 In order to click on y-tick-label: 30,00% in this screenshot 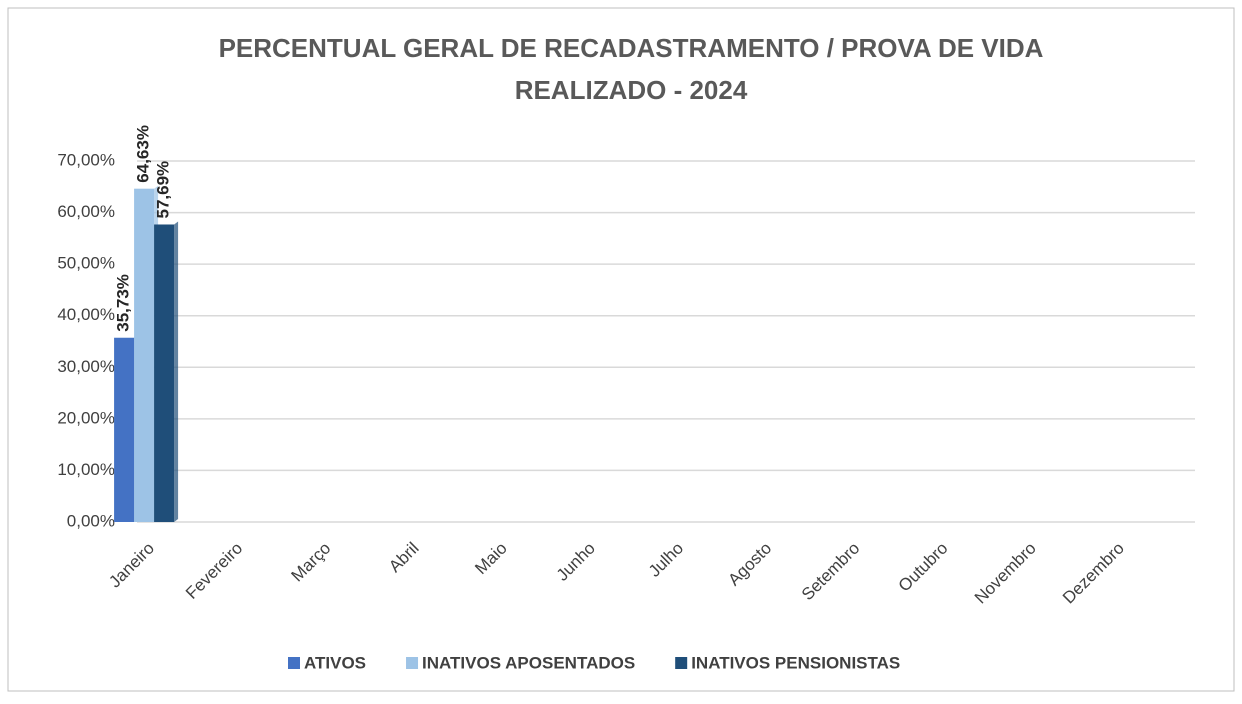, I will do `click(86, 366)`.